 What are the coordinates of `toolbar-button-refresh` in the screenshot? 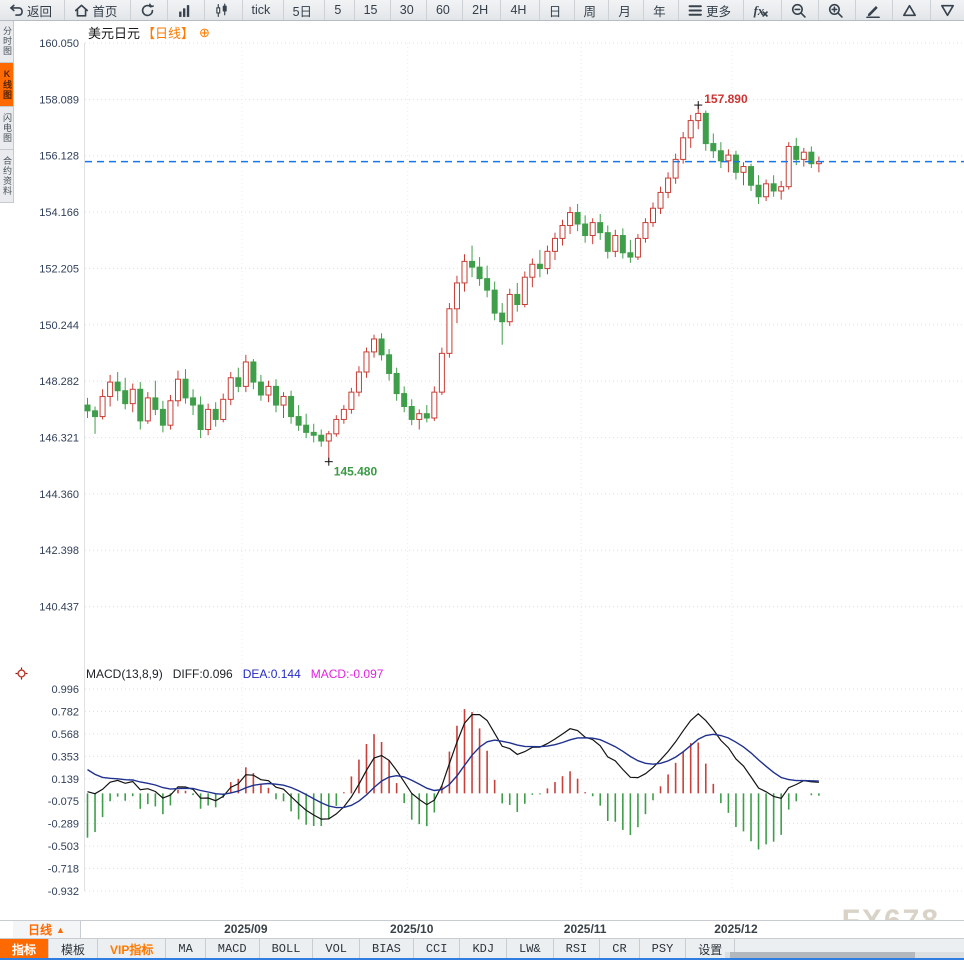 It's located at (146, 10).